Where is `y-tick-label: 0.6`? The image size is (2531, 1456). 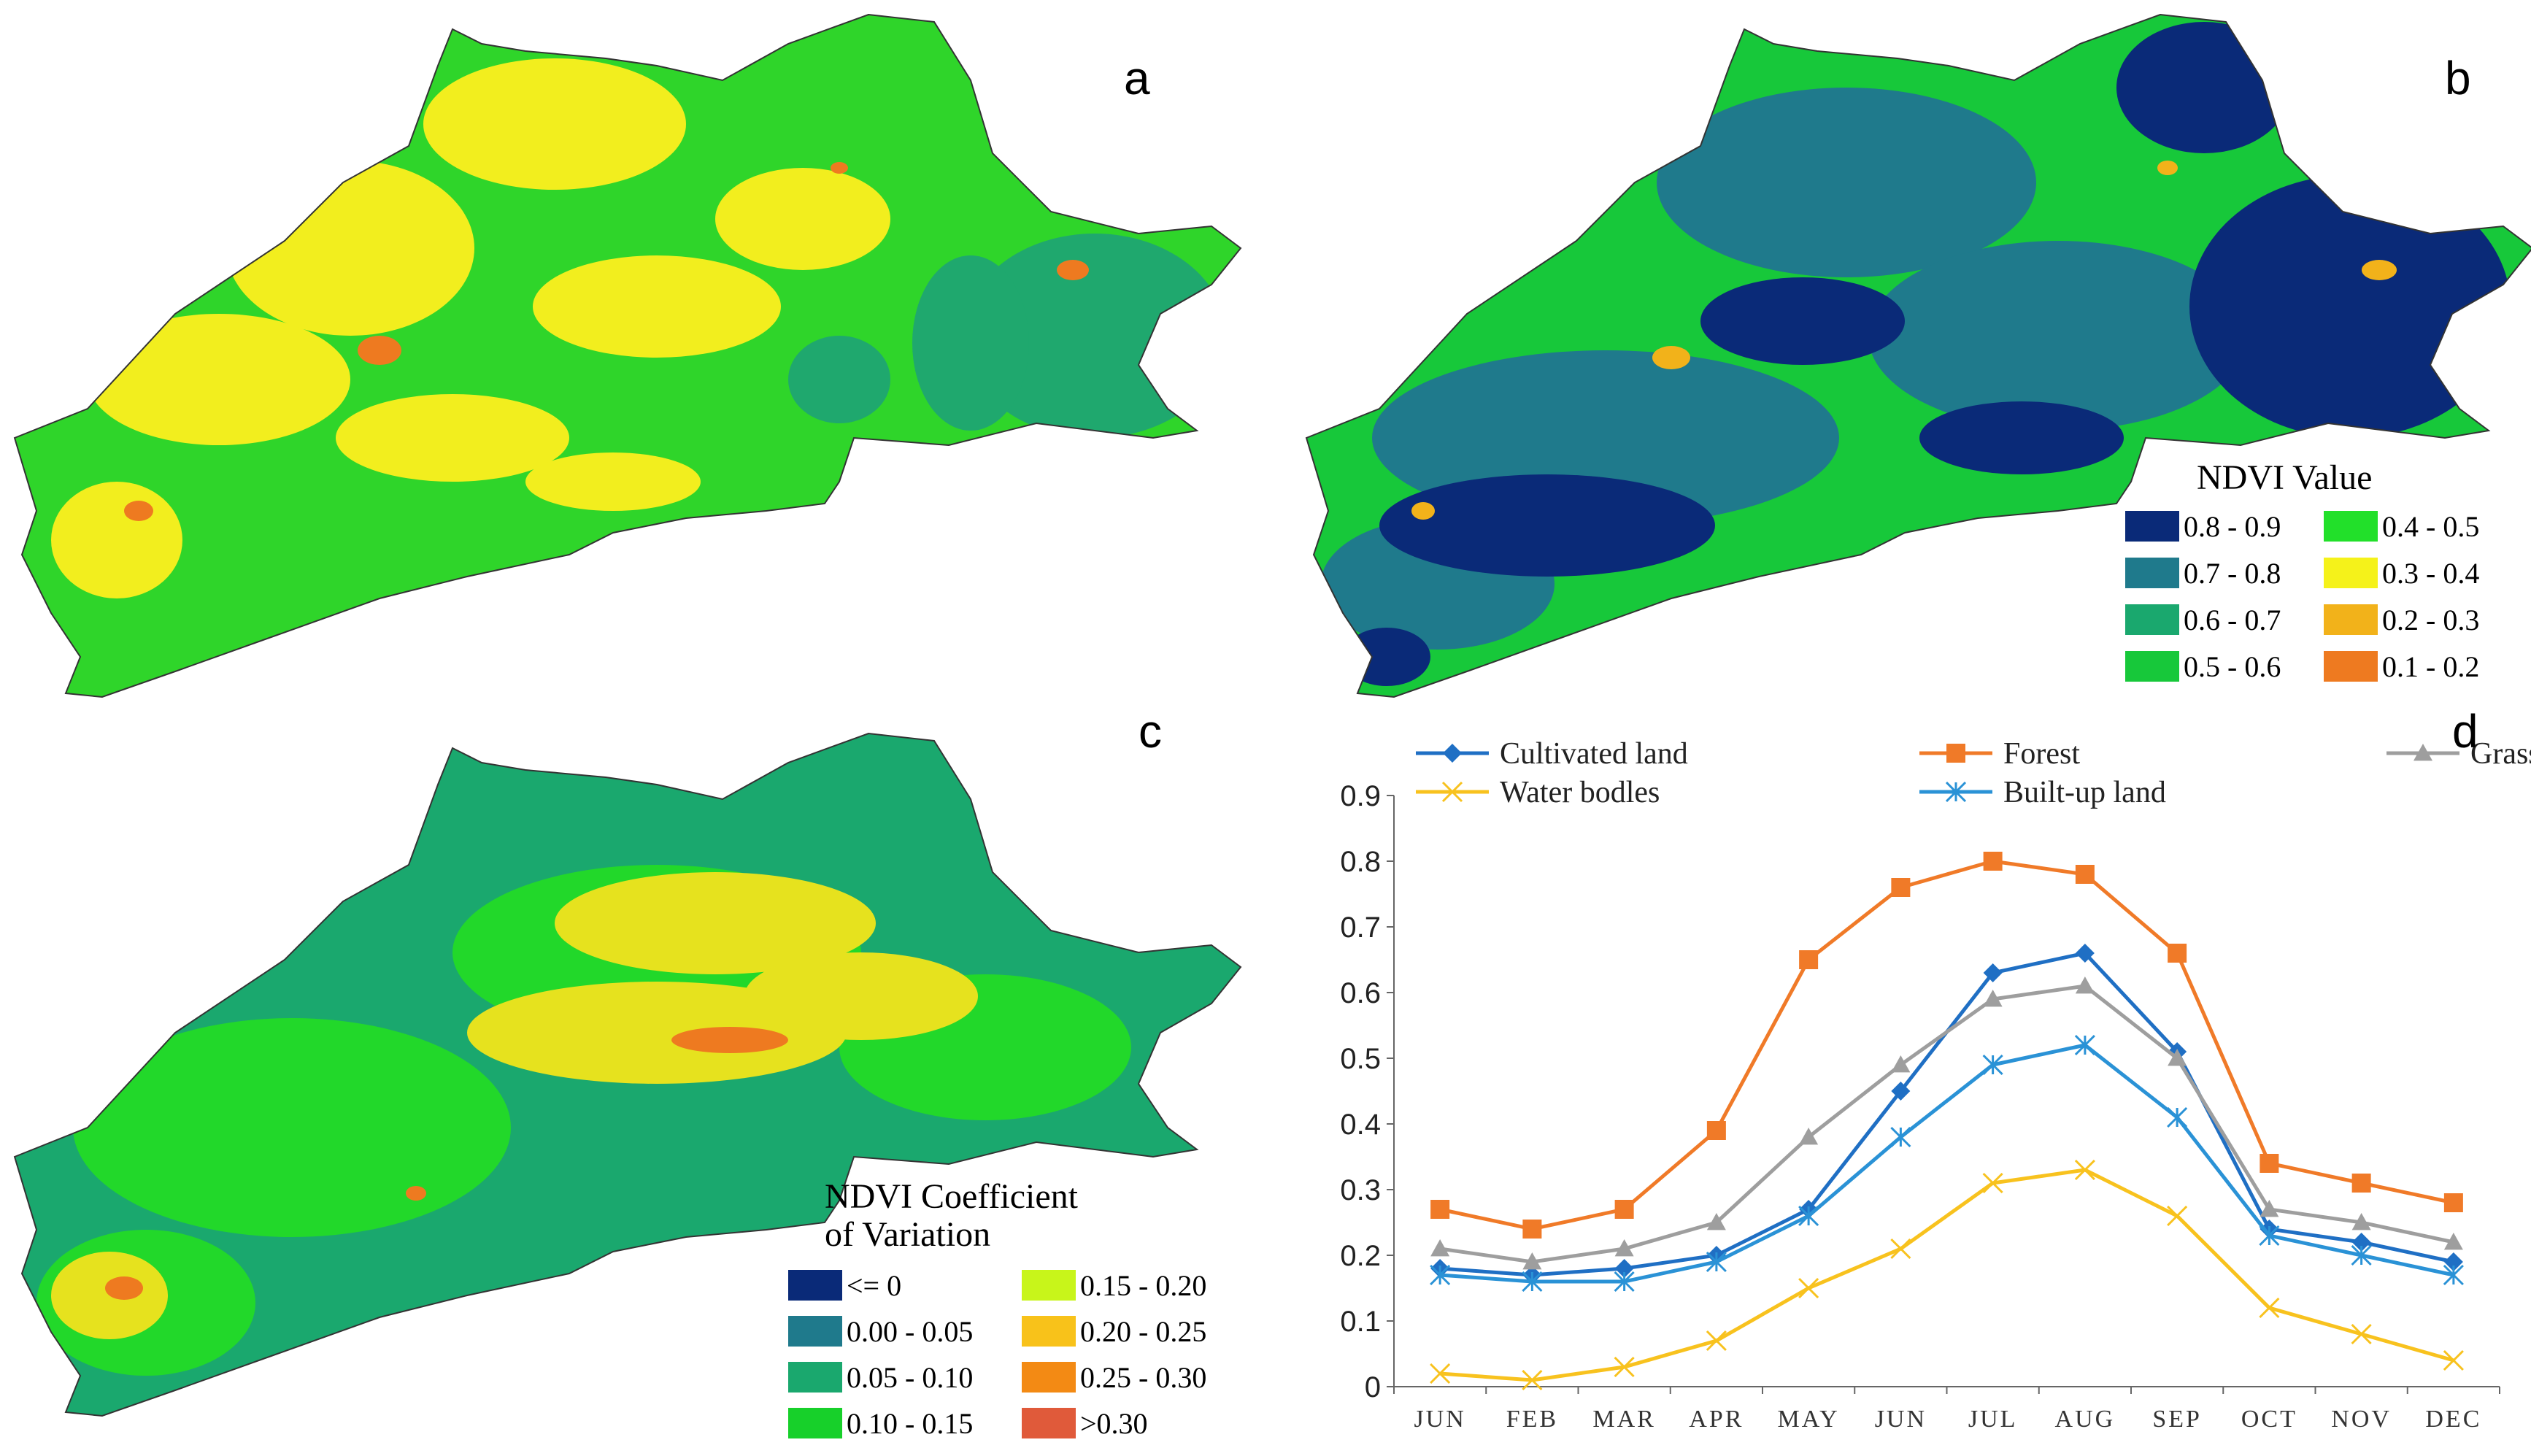 y-tick-label: 0.6 is located at coordinates (1360, 993).